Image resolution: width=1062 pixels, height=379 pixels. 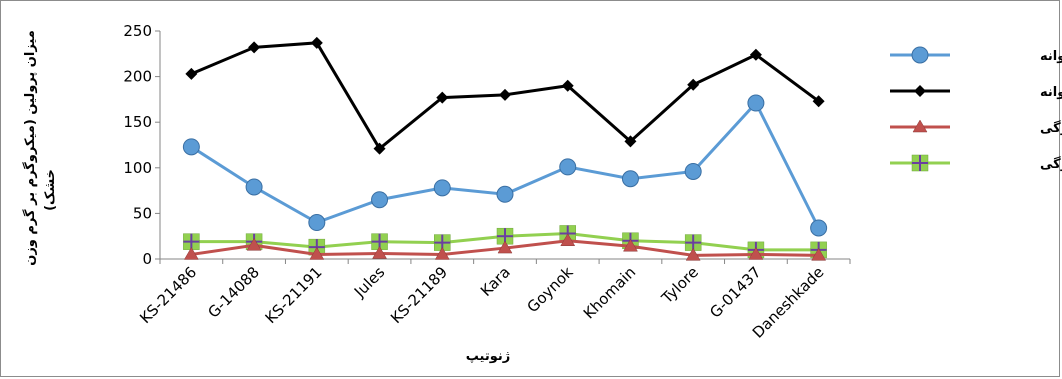 I want to click on legend-item: تنش جوانه, so click(x=976, y=92).